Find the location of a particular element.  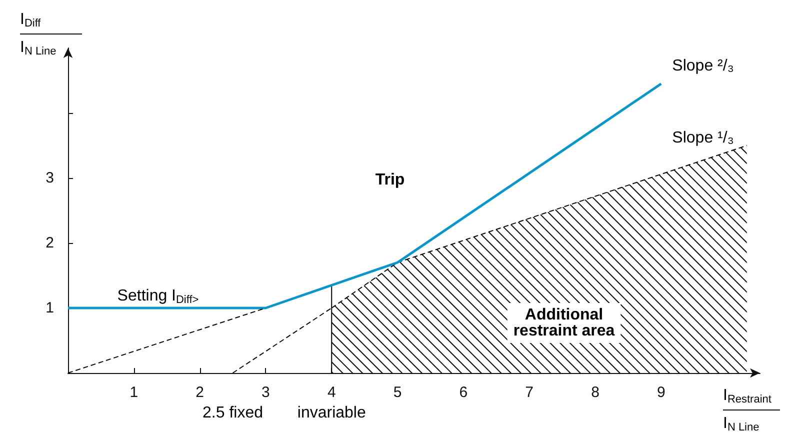

y-tick-label: 3 is located at coordinates (50, 178).